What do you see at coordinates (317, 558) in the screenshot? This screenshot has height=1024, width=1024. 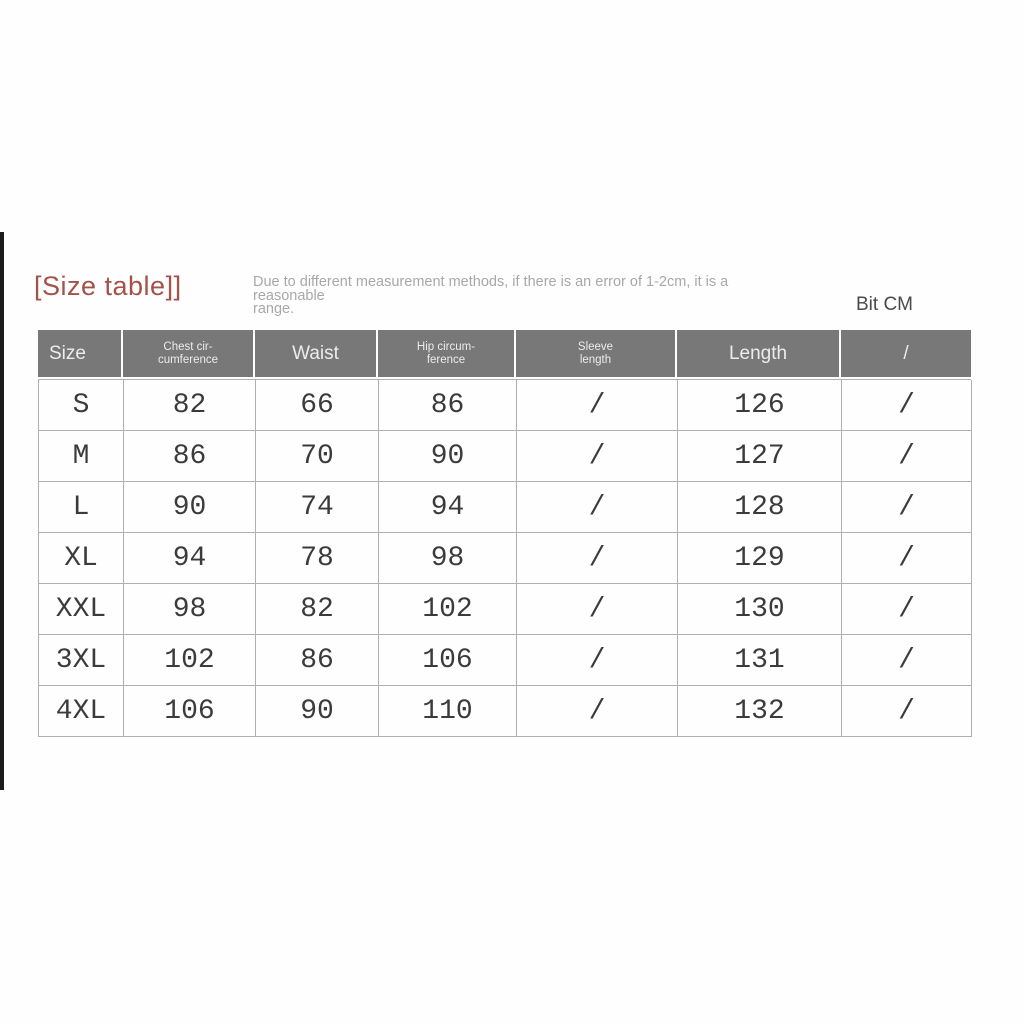 I see `value-cell: 78` at bounding box center [317, 558].